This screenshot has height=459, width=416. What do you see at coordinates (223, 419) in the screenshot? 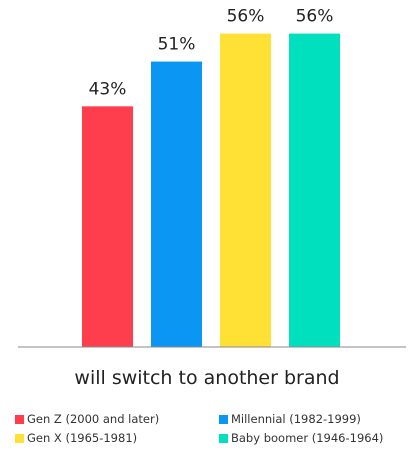
I see `legend-swatch-millennial` at bounding box center [223, 419].